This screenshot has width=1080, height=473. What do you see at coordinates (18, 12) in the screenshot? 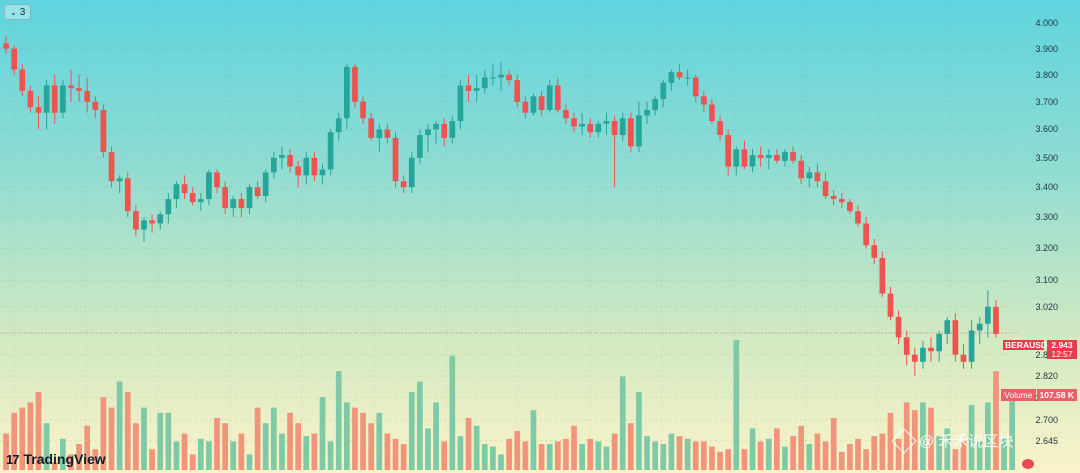
I see `indicators-toggle: ⌄ 3` at bounding box center [18, 12].